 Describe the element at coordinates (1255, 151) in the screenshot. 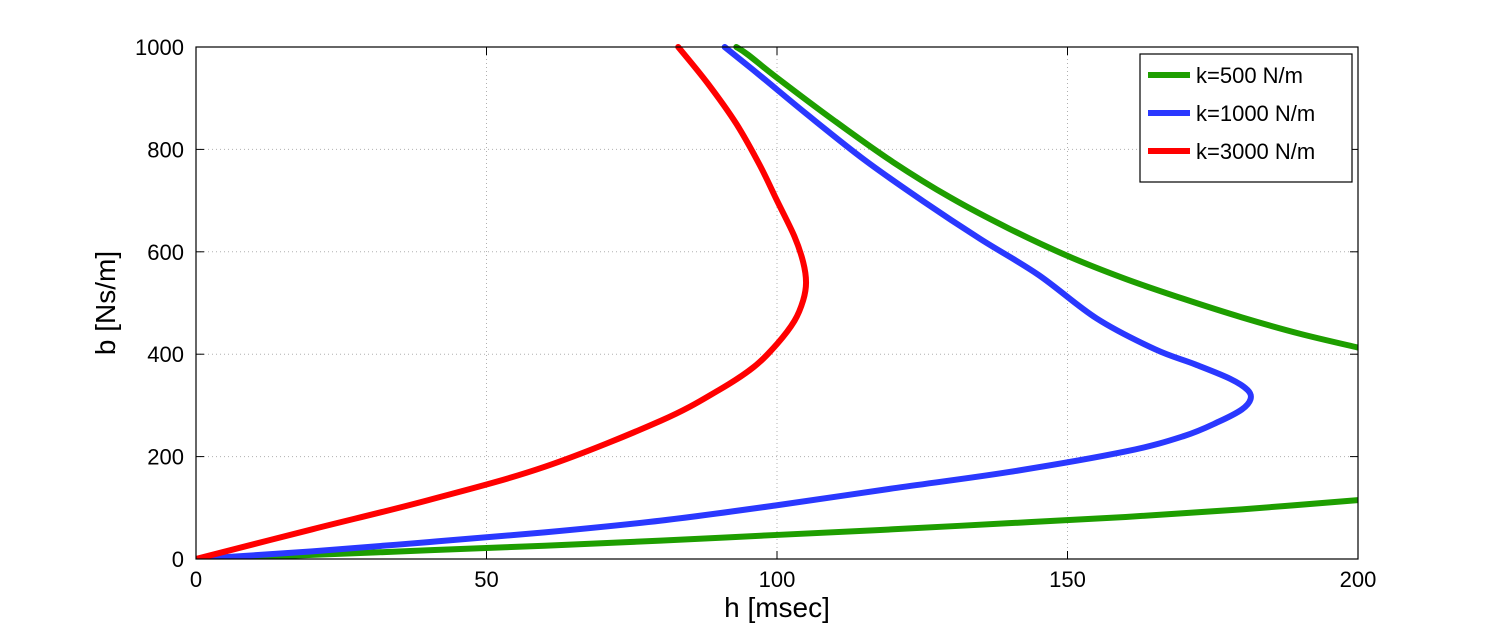

I see `legend-label: k=3000 N/m` at that location.